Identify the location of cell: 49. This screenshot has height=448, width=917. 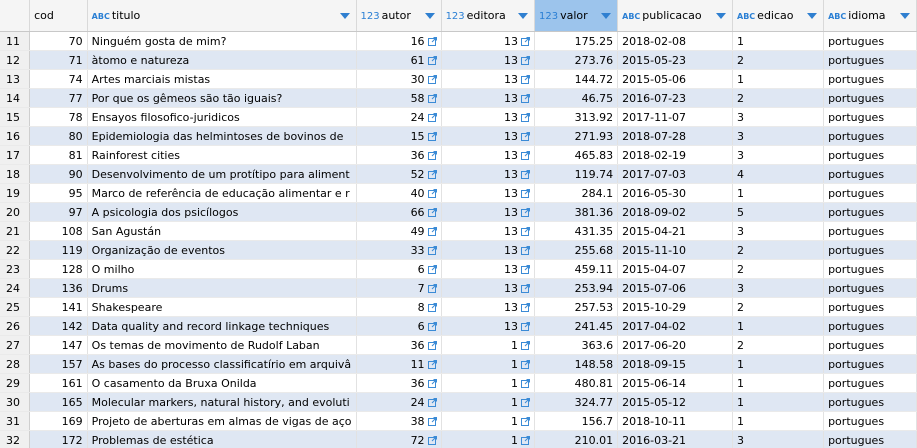
(399, 231).